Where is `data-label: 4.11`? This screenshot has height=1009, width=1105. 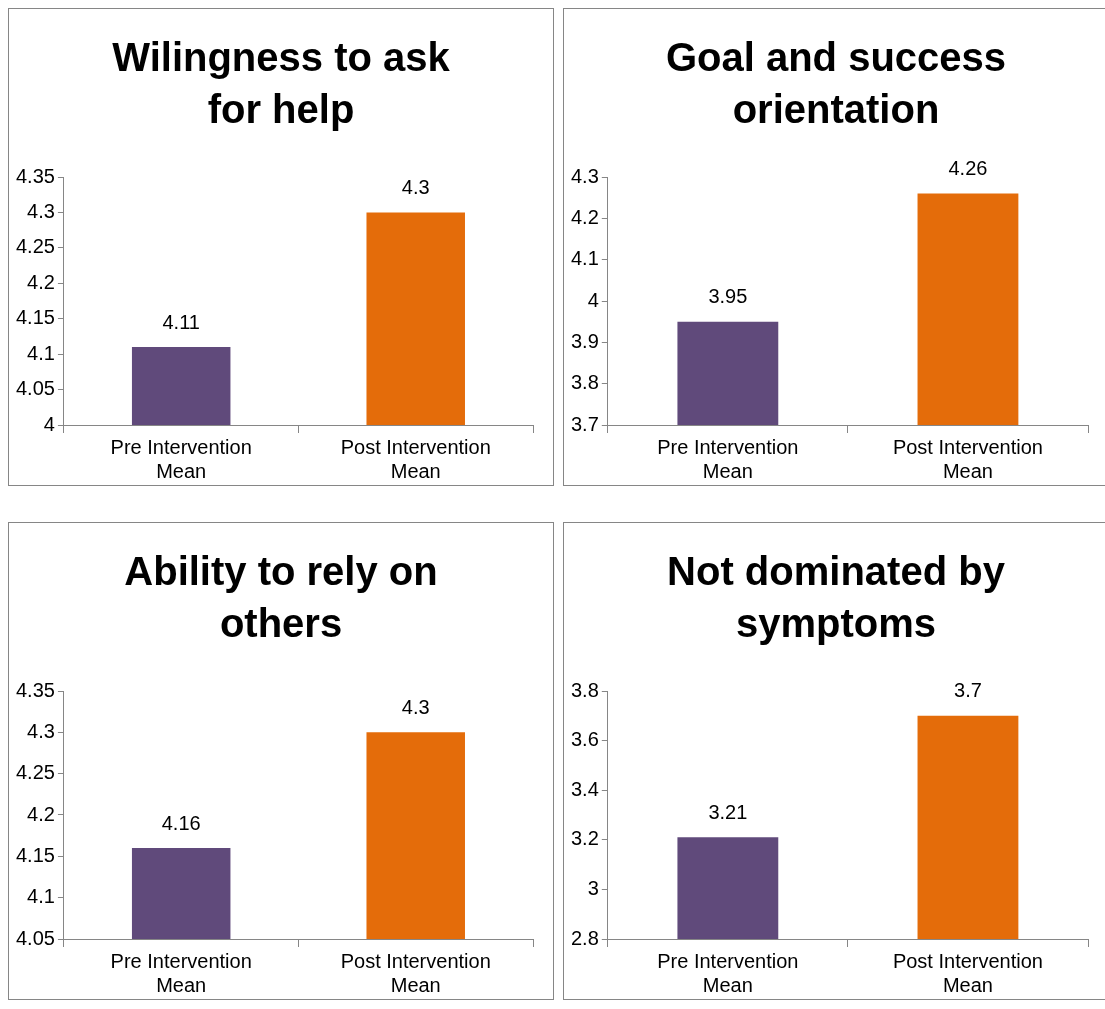 data-label: 4.11 is located at coordinates (181, 321).